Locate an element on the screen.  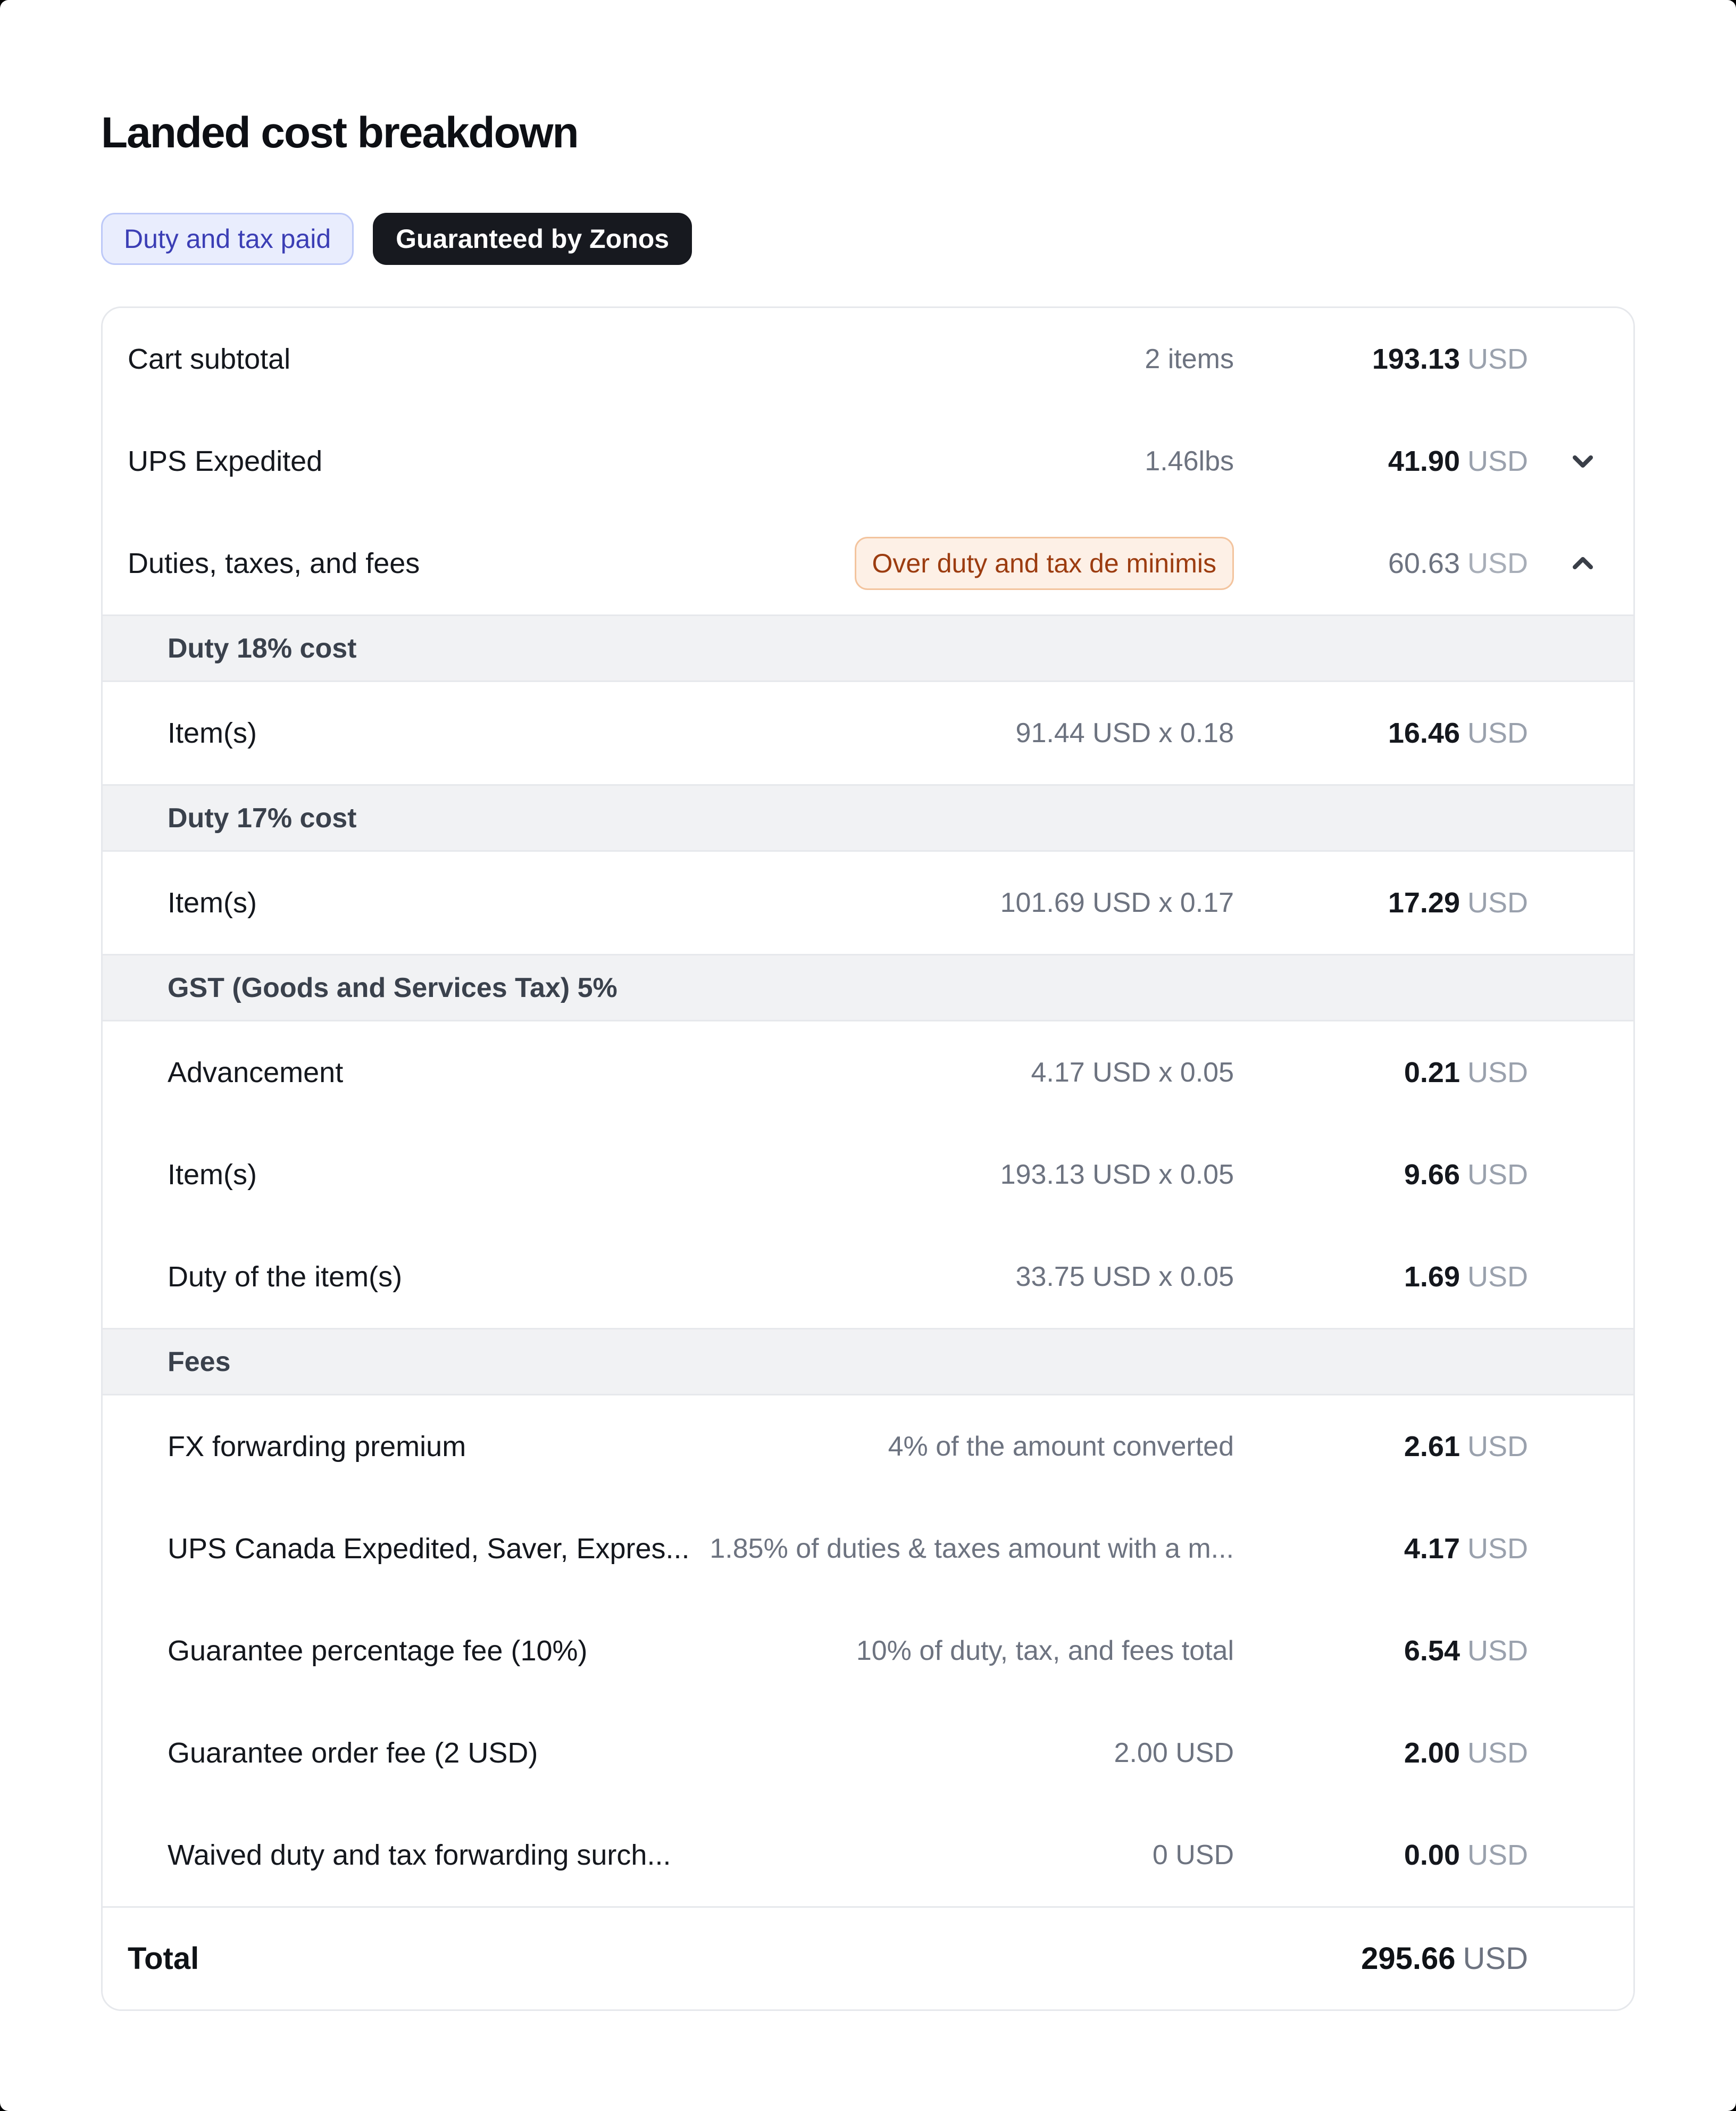
row-amount: 2.00 is located at coordinates (1432, 1753).